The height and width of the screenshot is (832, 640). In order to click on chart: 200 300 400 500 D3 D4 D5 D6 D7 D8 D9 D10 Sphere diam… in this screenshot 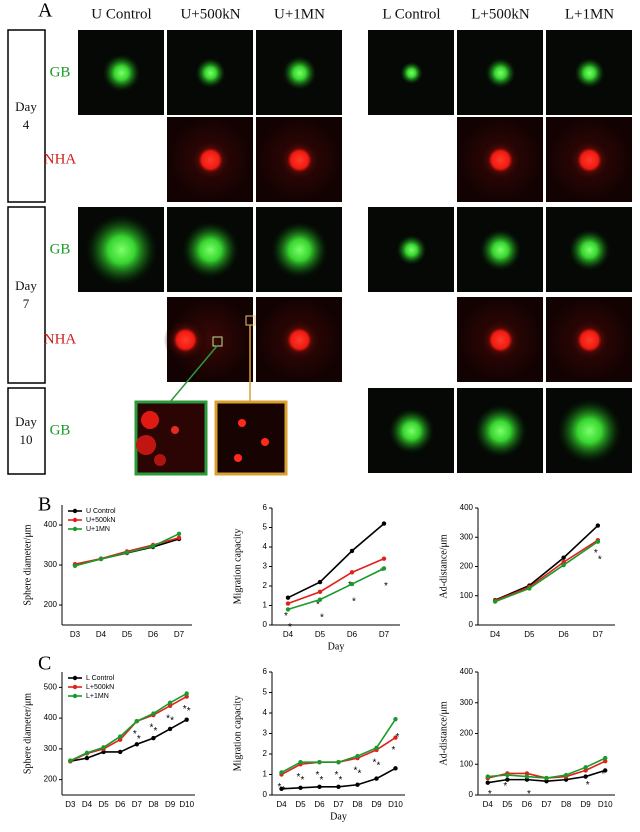, I will do `click(108, 740)`.